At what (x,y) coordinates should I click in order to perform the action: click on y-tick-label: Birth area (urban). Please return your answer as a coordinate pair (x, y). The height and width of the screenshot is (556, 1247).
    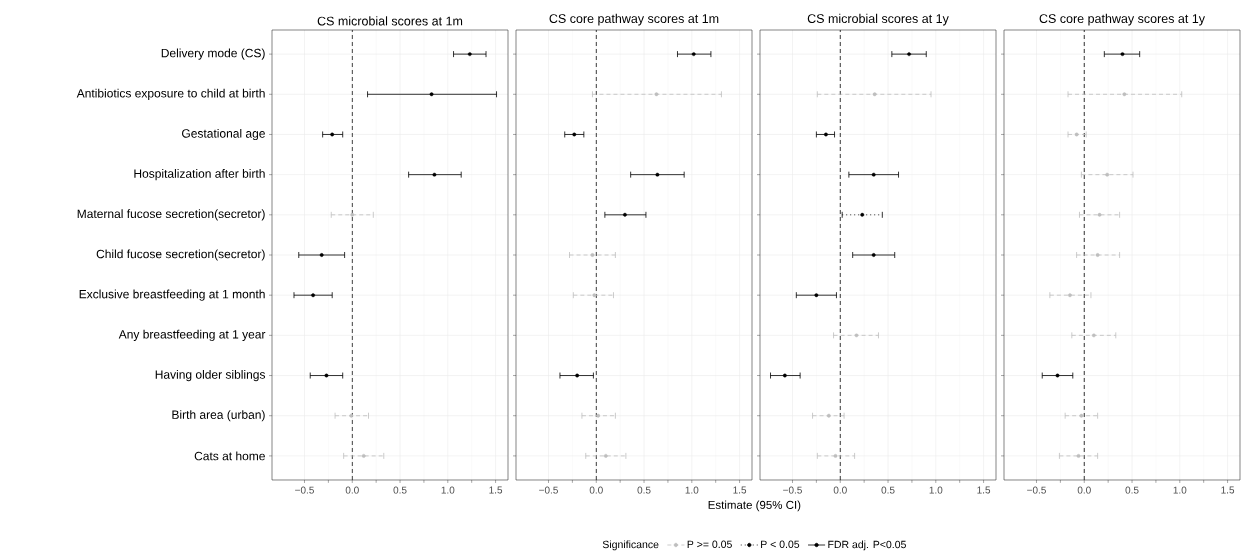
    Looking at the image, I should click on (218, 416).